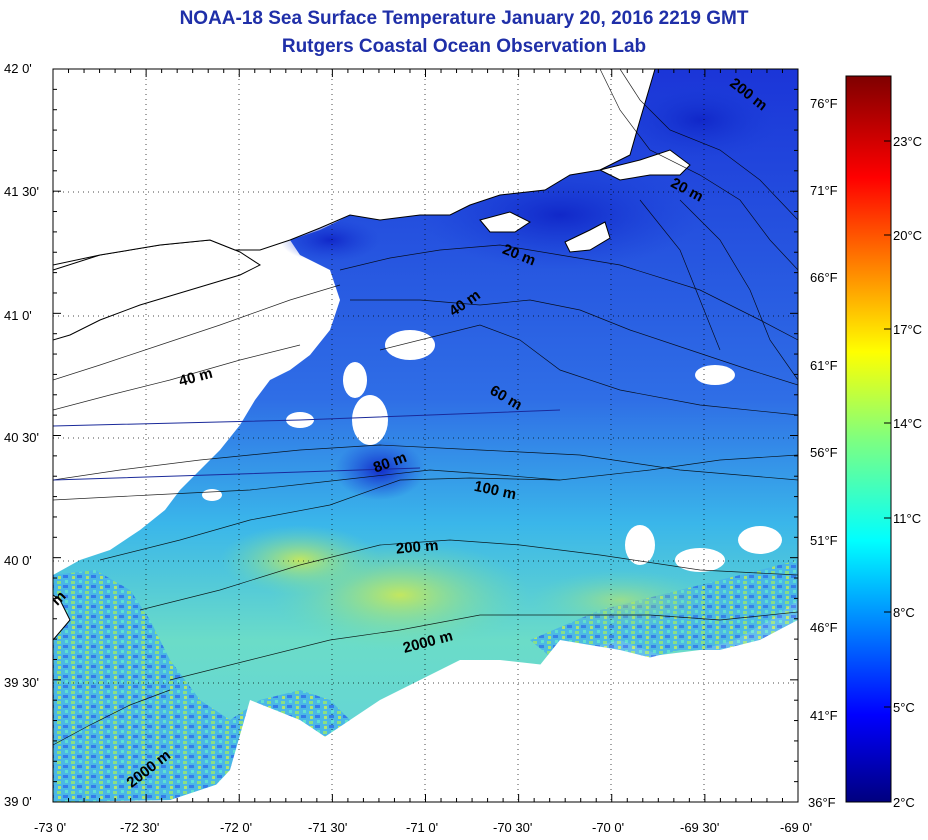  What do you see at coordinates (907, 518) in the screenshot?
I see `colorbar-c-label: 11°C` at bounding box center [907, 518].